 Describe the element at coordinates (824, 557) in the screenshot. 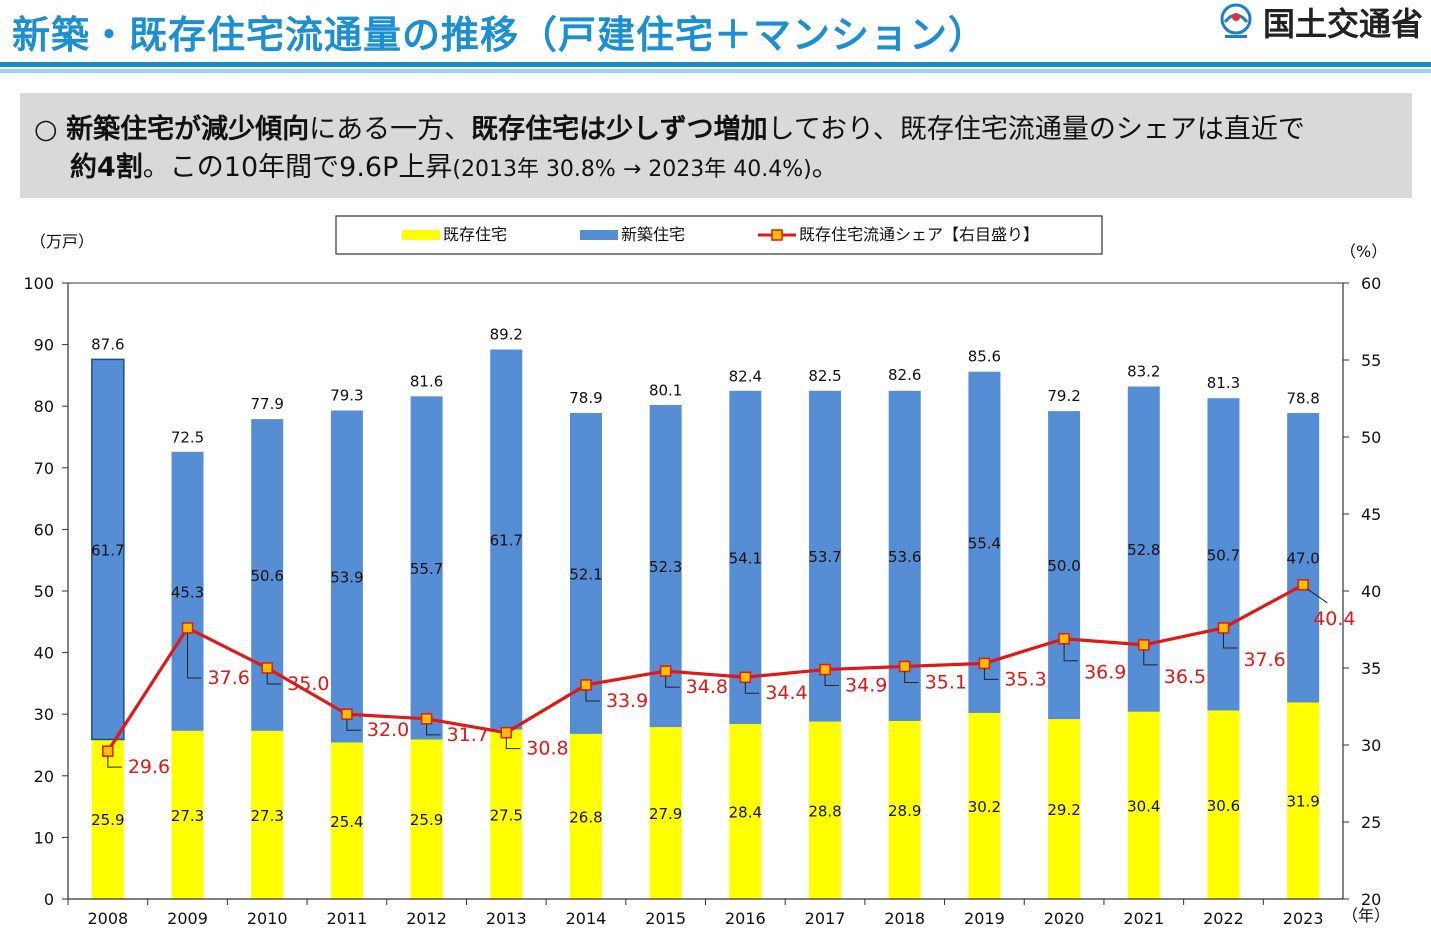

I see `new-value-label: 53.7` at that location.